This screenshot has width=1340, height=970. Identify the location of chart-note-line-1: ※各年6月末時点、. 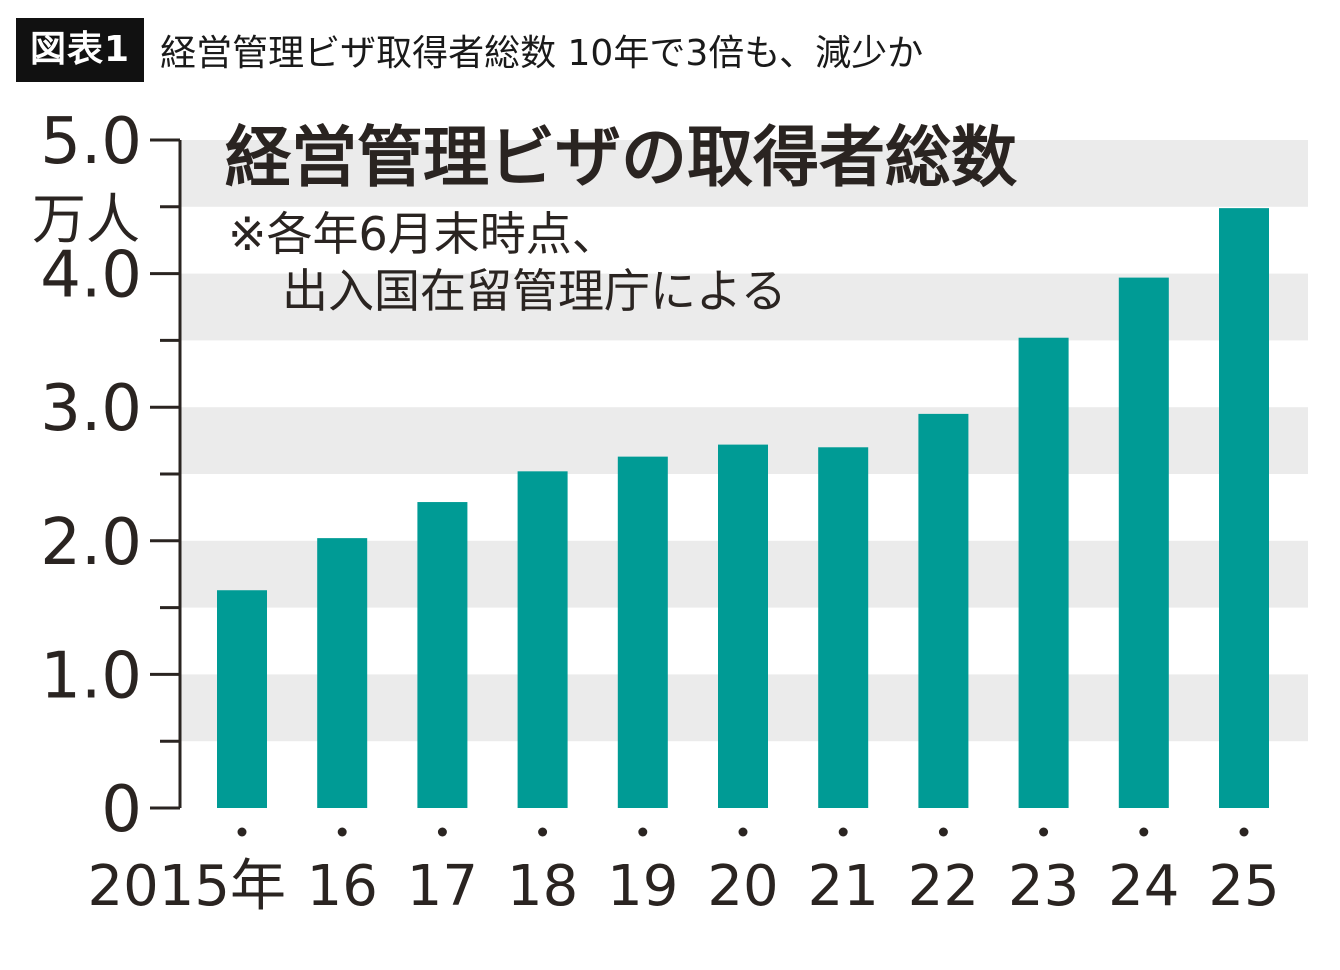
(423, 234).